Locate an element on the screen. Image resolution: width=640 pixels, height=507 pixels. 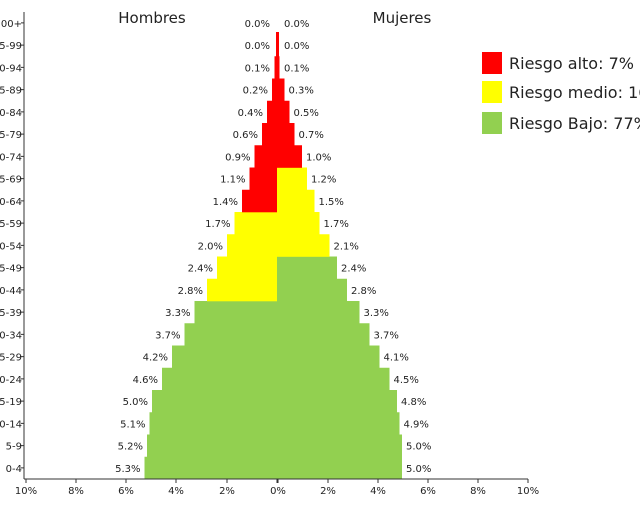
age-label-90-94: 0-94 is located at coordinates (11, 68).